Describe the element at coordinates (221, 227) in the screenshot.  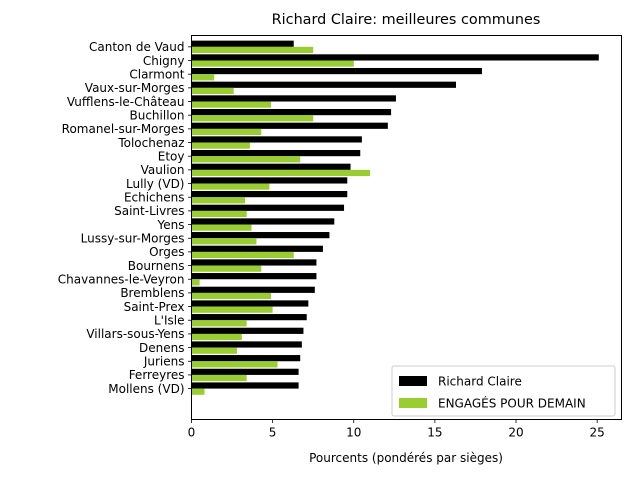
I see `bar-engages-pour-demain-yens` at that location.